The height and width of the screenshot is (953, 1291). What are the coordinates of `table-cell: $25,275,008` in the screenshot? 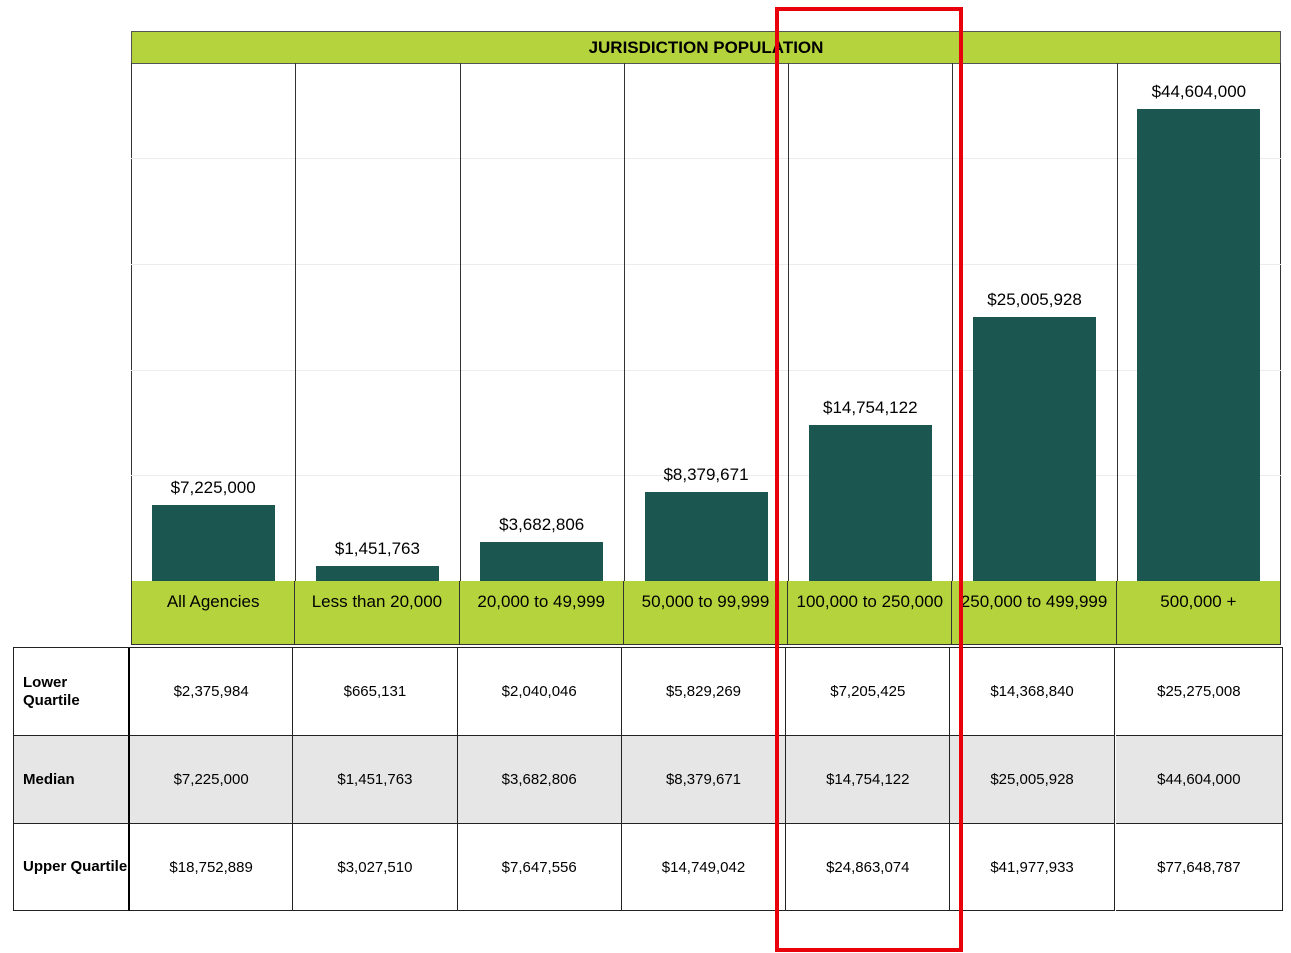 It's located at (1199, 692).